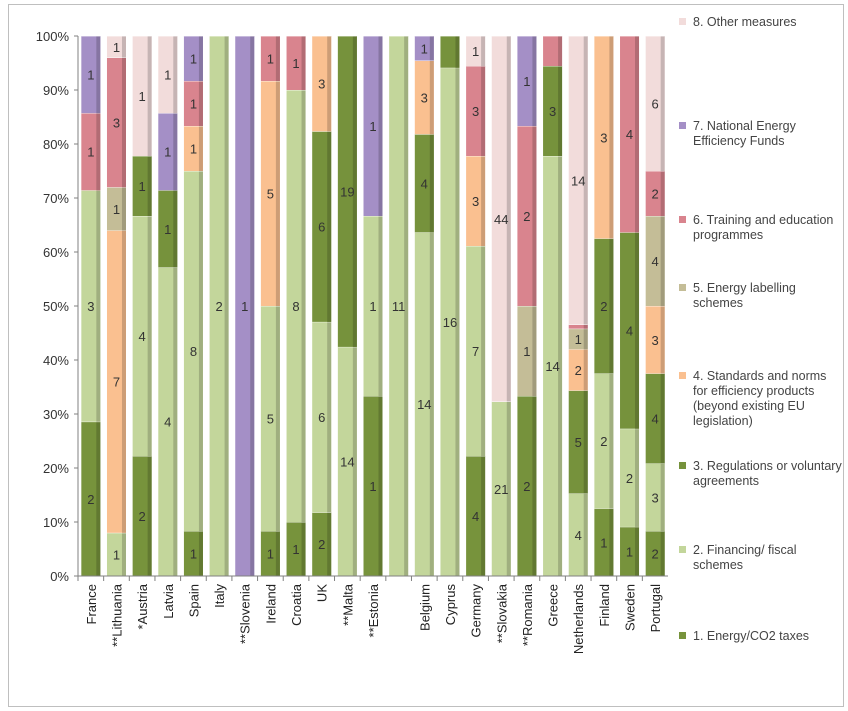 The image size is (848, 711). What do you see at coordinates (738, 22) in the screenshot?
I see `legend-entry: 8. Other measures` at bounding box center [738, 22].